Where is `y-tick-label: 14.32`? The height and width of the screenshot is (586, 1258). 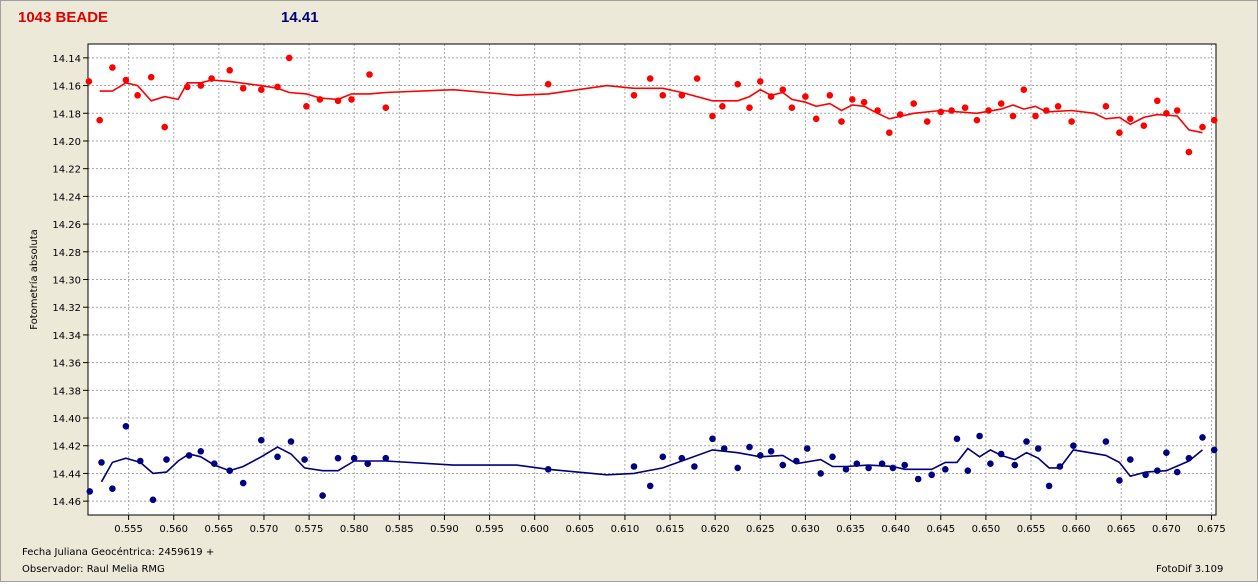
y-tick-label: 14.32 is located at coordinates (66, 308).